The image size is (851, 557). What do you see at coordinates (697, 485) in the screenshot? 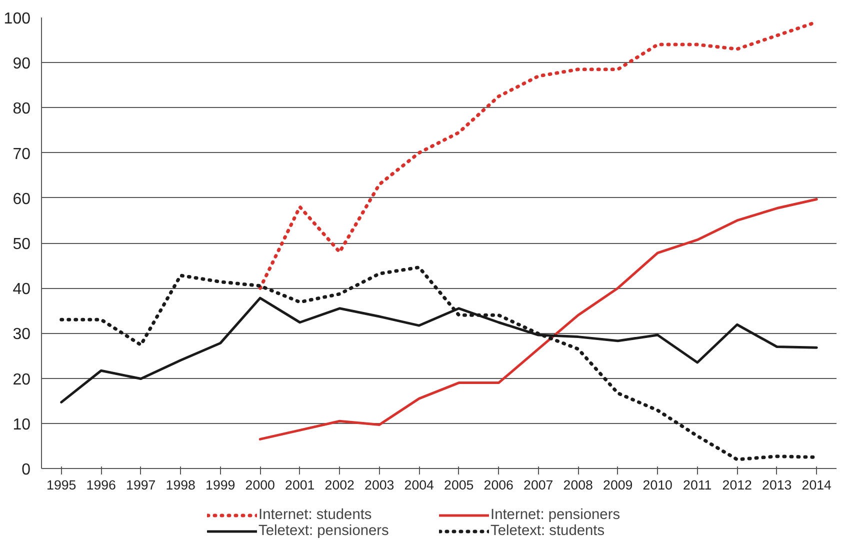
I see `x-tick-label: 2011` at bounding box center [697, 485].